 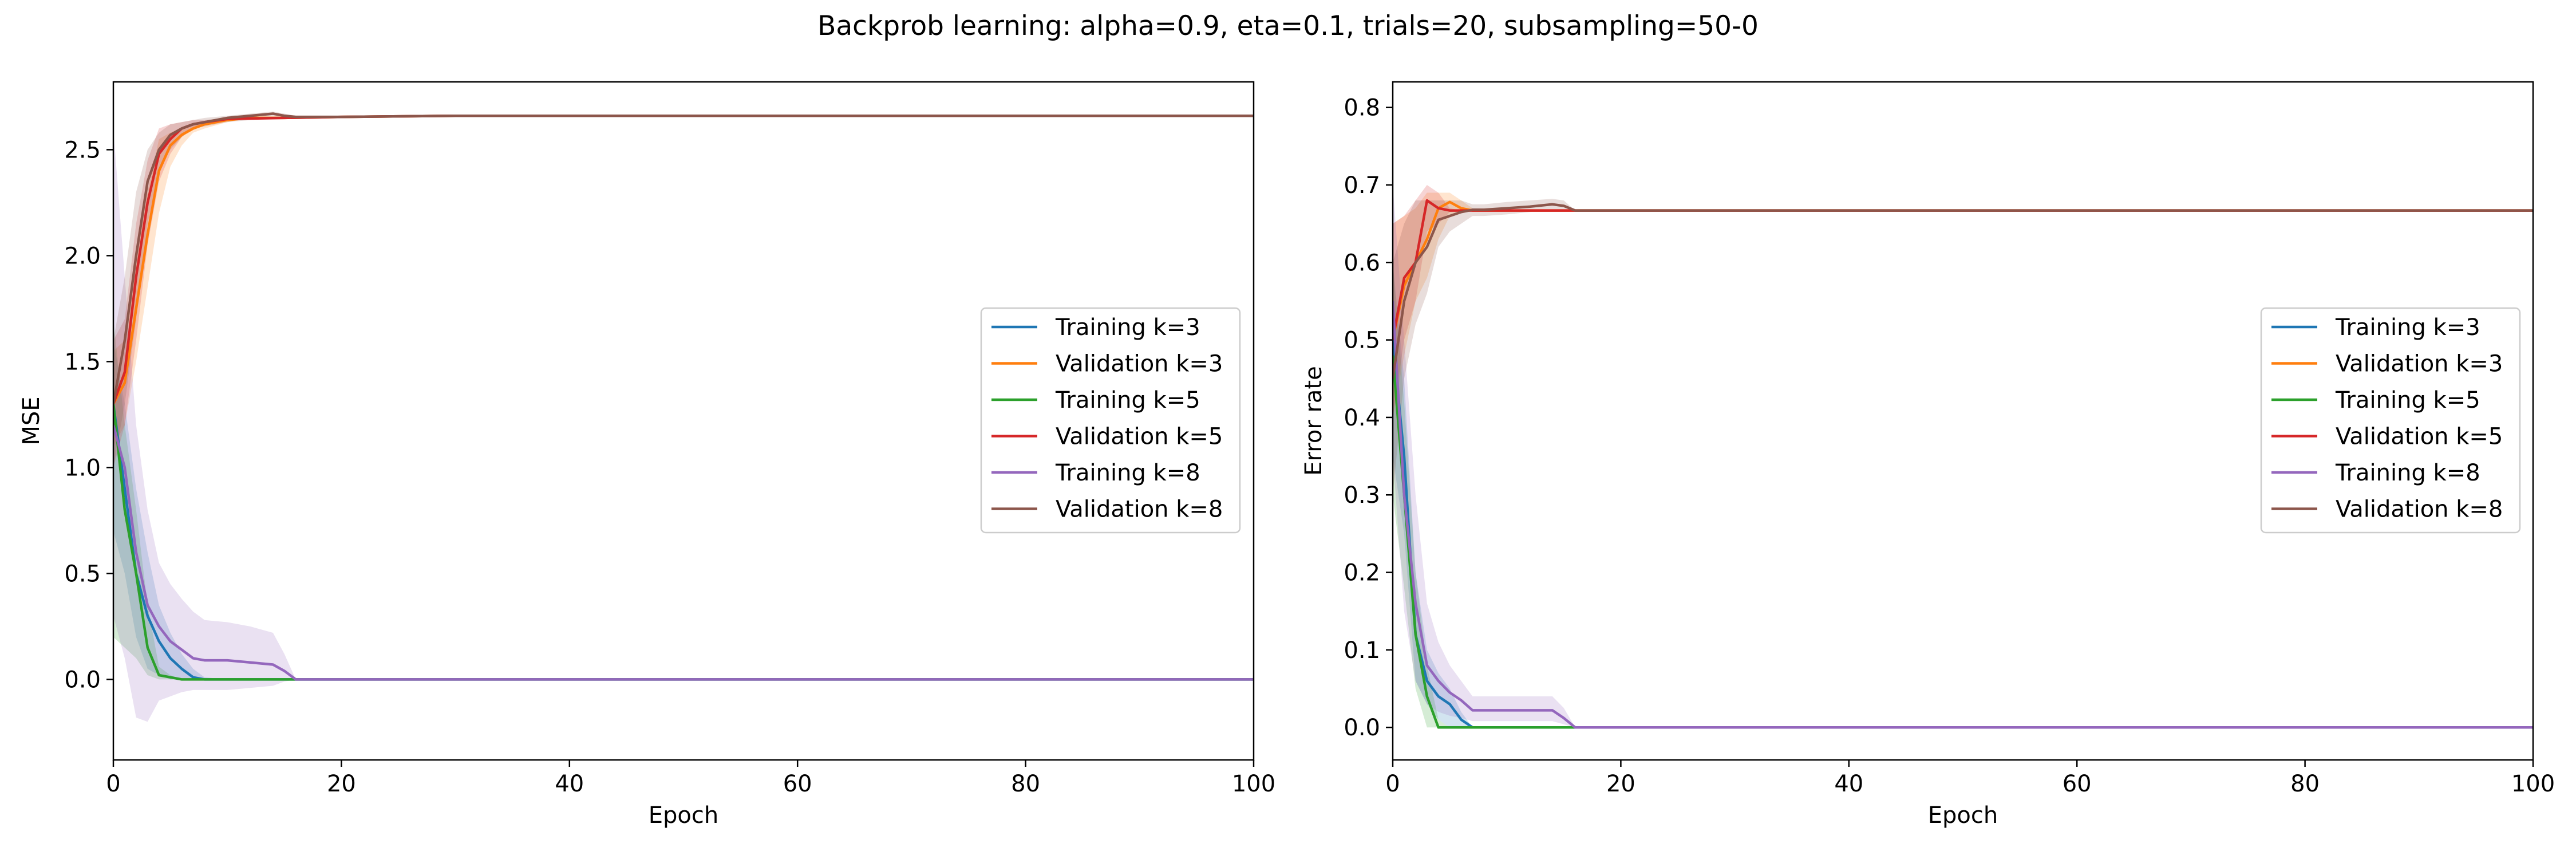 What do you see at coordinates (1362, 495) in the screenshot?
I see `y-tick-label: 0.3` at bounding box center [1362, 495].